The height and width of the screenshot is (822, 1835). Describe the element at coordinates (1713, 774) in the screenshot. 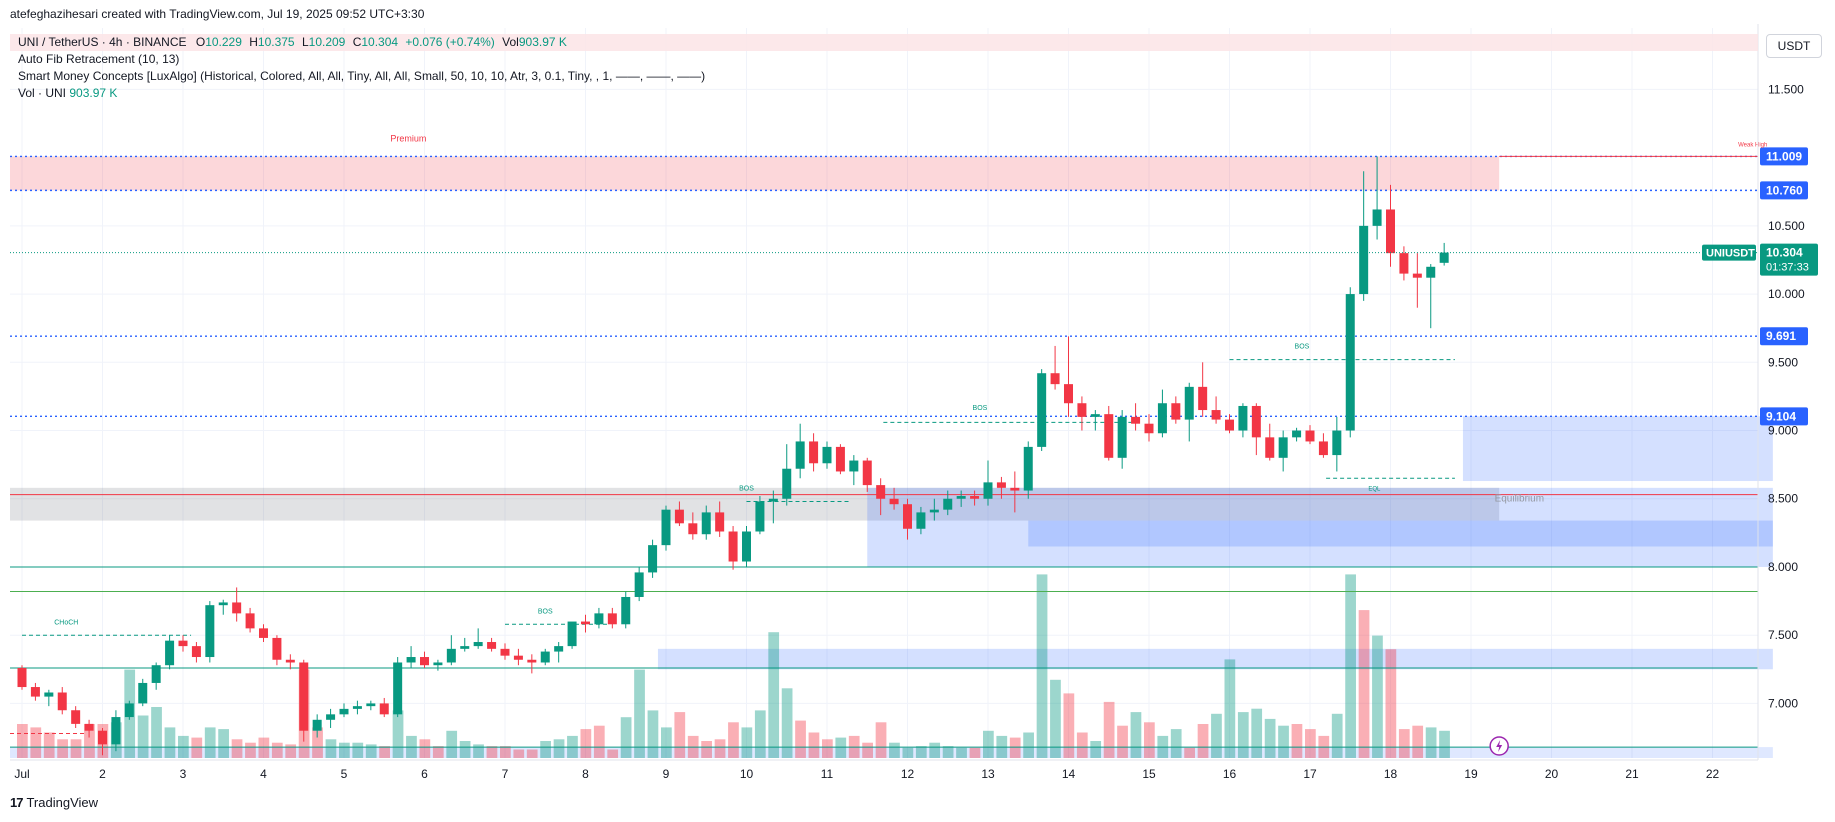

I see `x-tick-label: 22` at that location.